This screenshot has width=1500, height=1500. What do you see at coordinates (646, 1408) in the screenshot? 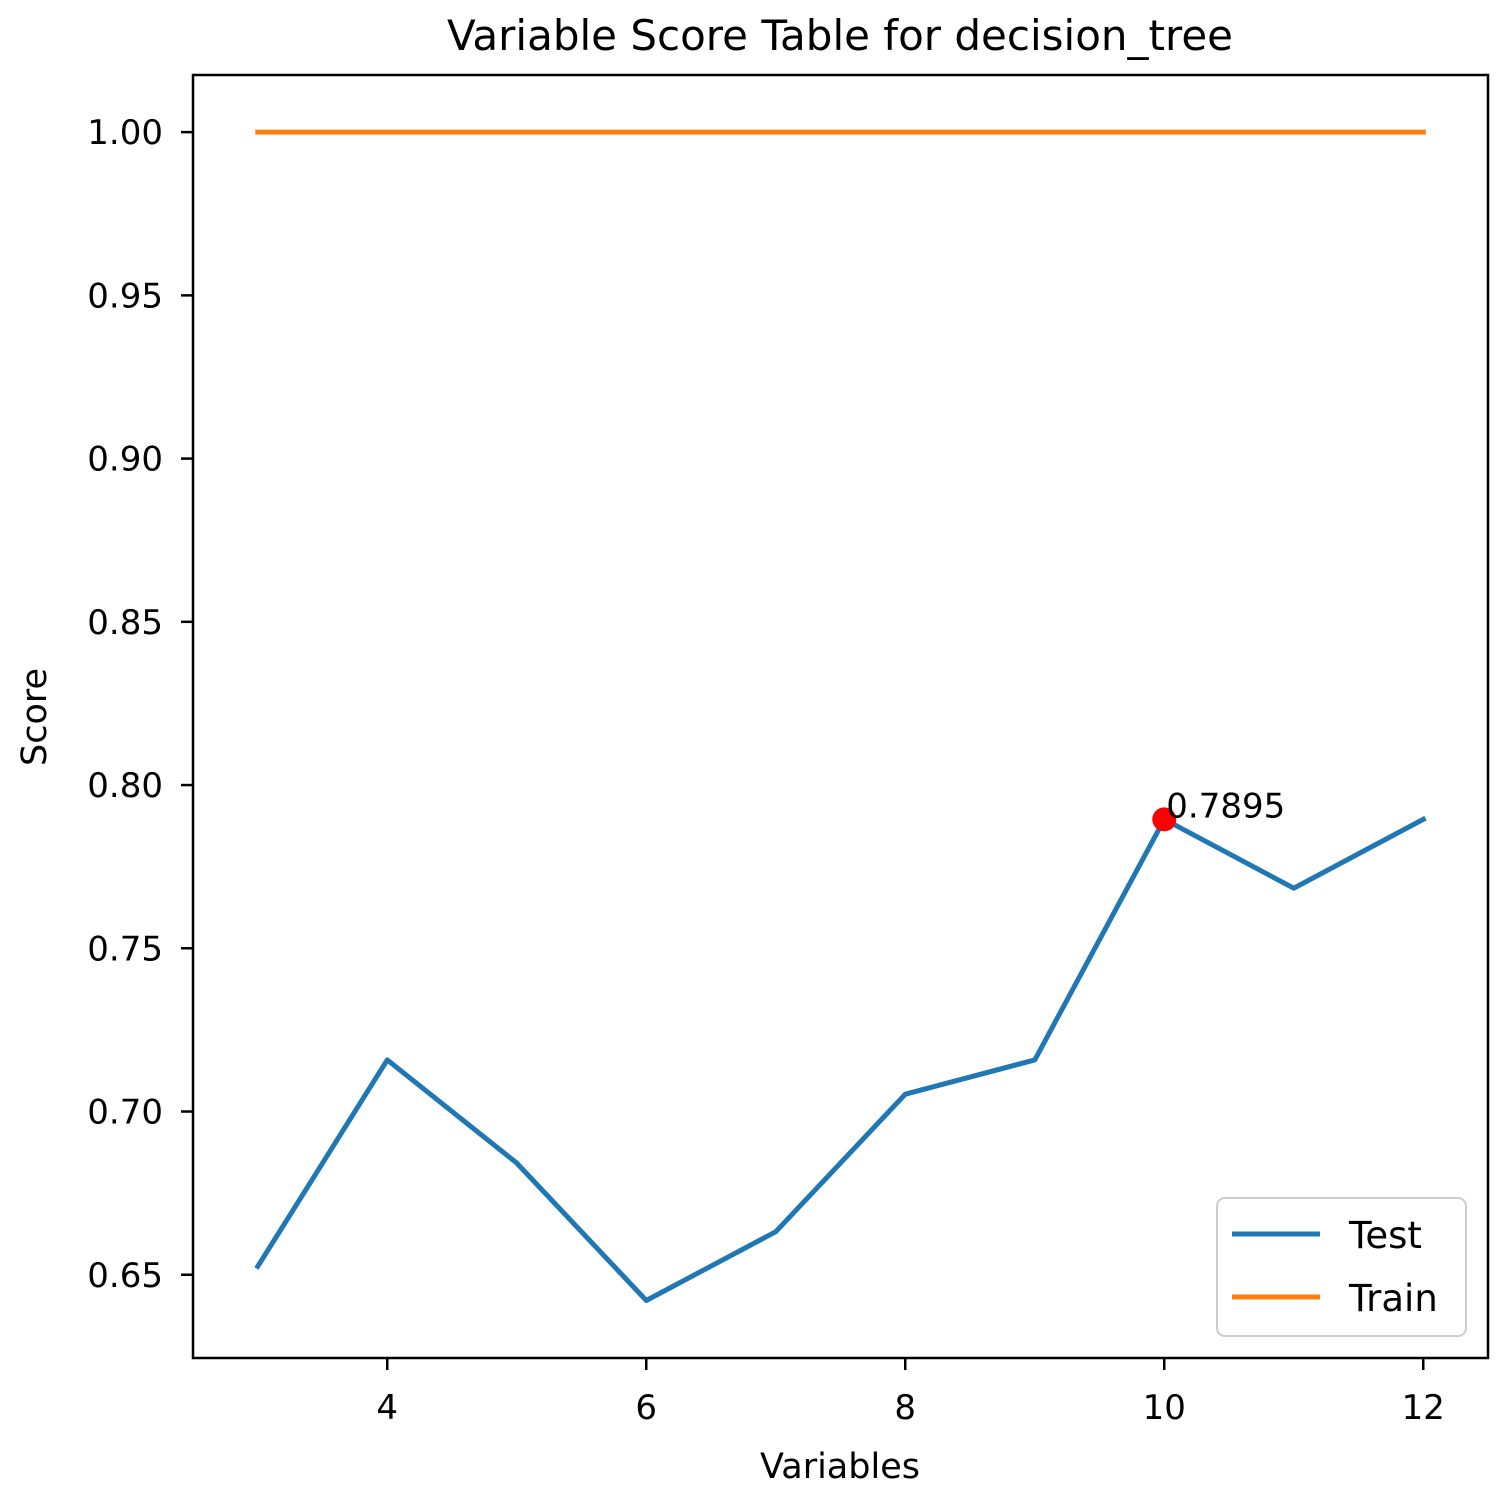
I see `x-tick-label: 6` at bounding box center [646, 1408].